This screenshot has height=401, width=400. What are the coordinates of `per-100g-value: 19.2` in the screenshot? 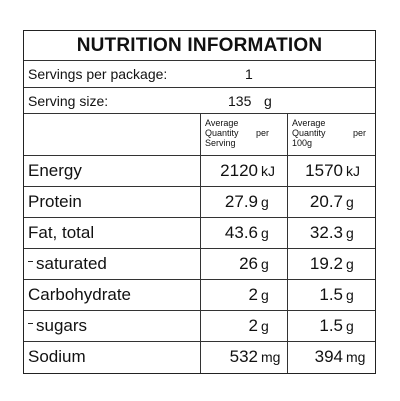 It's located at (326, 263).